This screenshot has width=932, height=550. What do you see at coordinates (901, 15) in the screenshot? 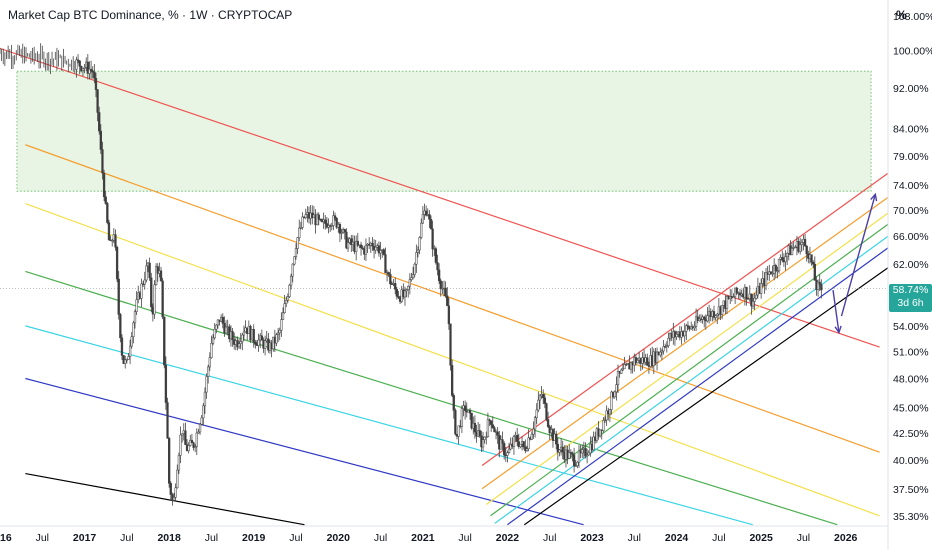
I see `axis-unit: %` at bounding box center [901, 15].